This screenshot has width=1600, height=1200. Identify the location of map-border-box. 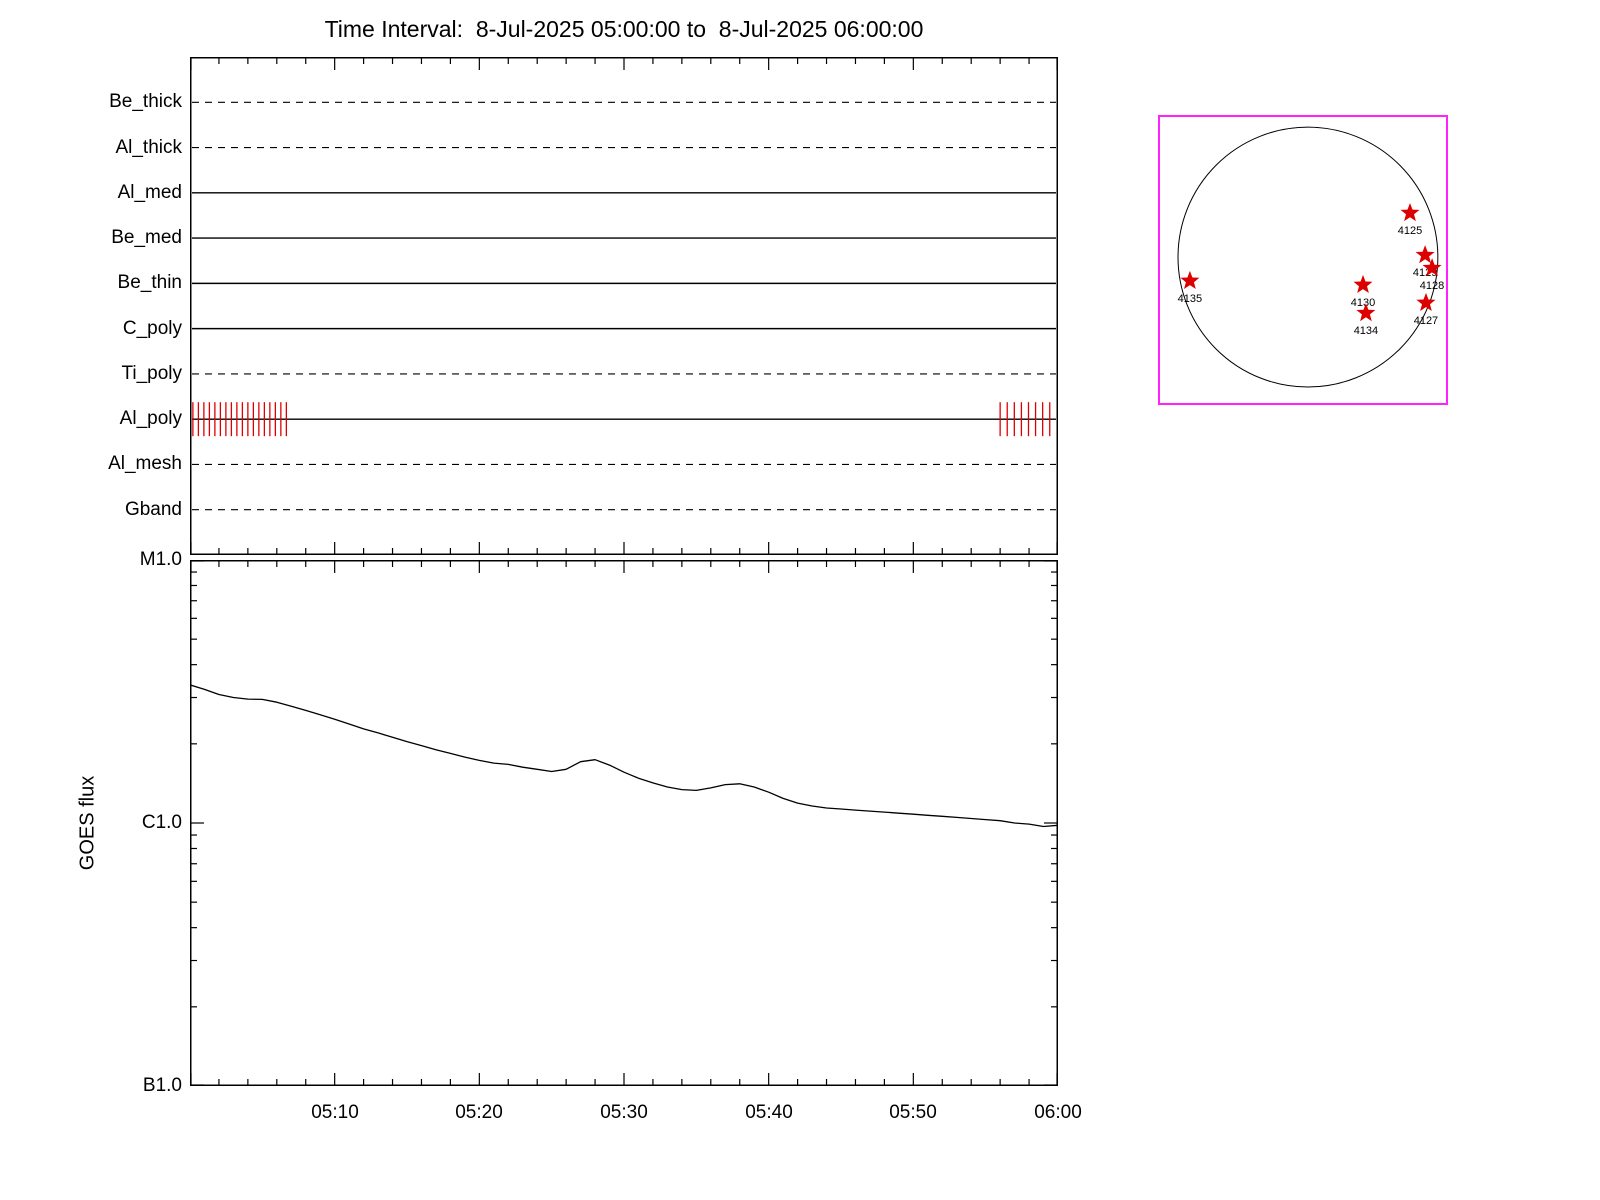
(1303, 260).